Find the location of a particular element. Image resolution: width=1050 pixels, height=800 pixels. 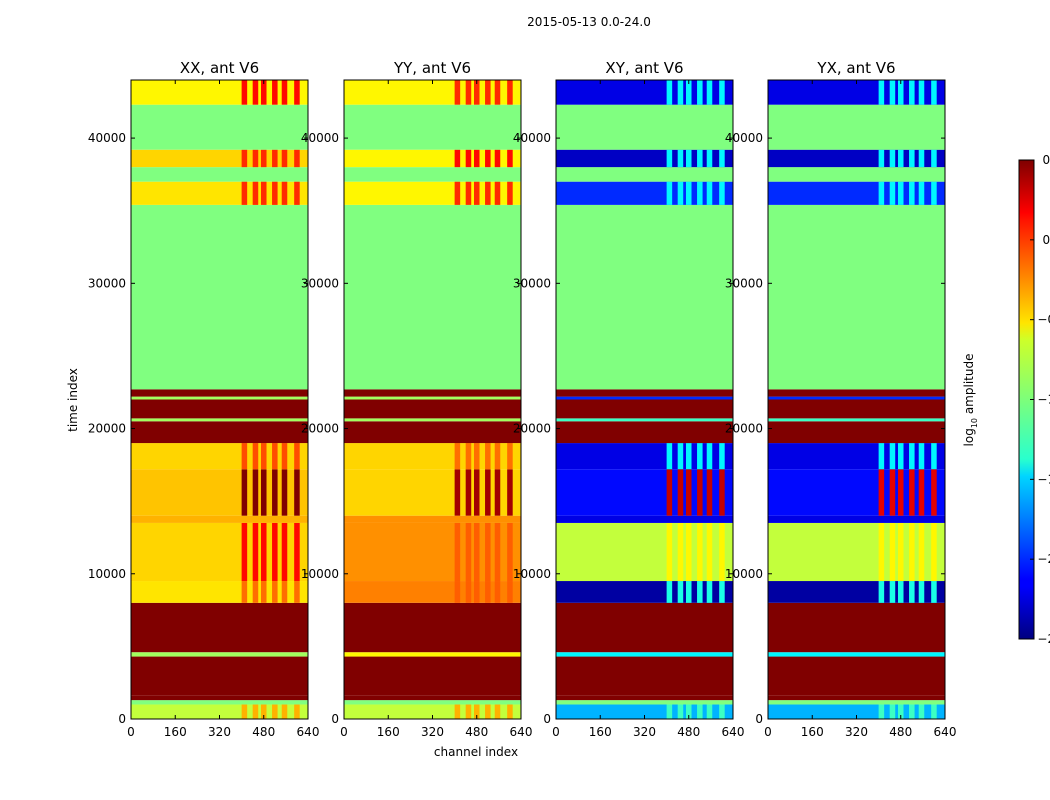

panel-title: YX, ant V6 is located at coordinates (855, 68).